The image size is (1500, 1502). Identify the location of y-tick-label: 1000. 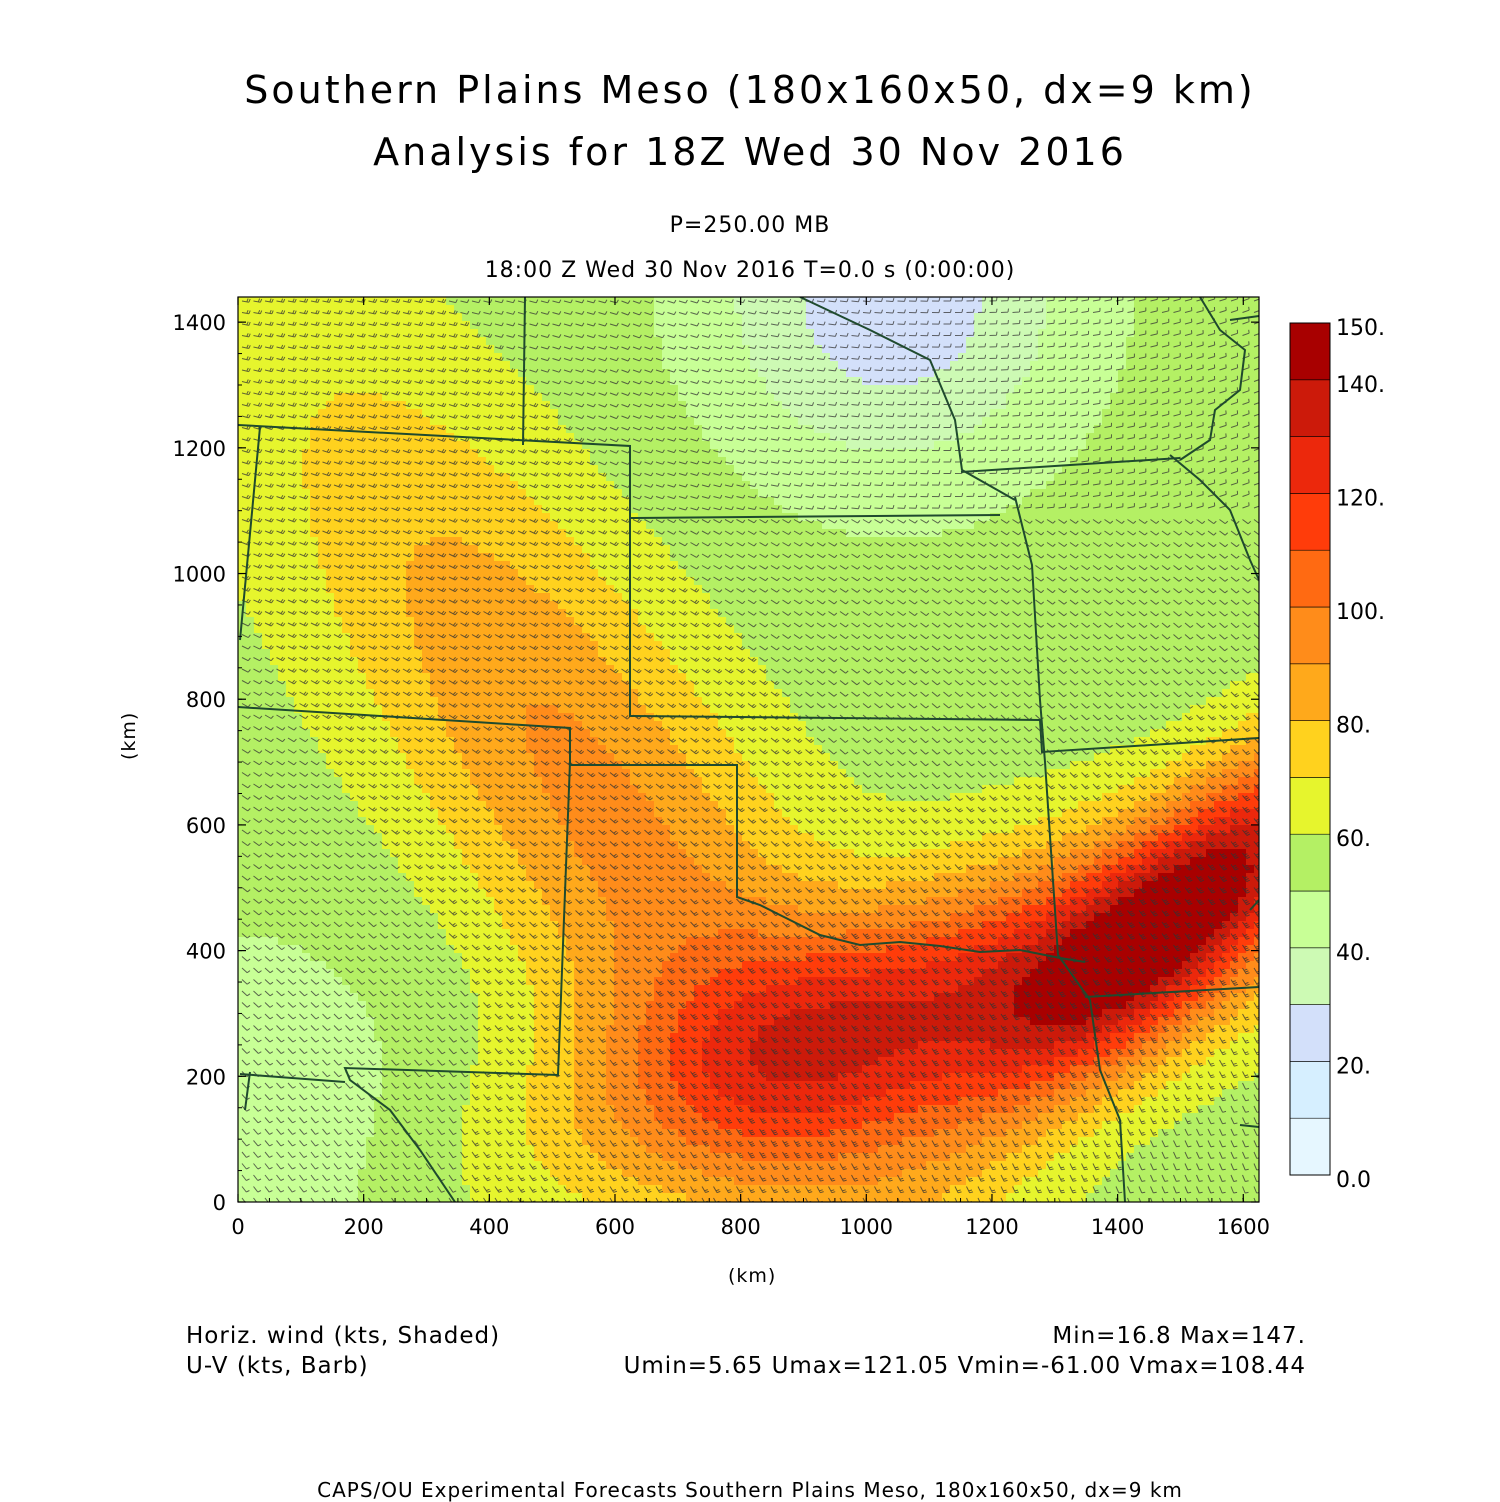
(199, 575).